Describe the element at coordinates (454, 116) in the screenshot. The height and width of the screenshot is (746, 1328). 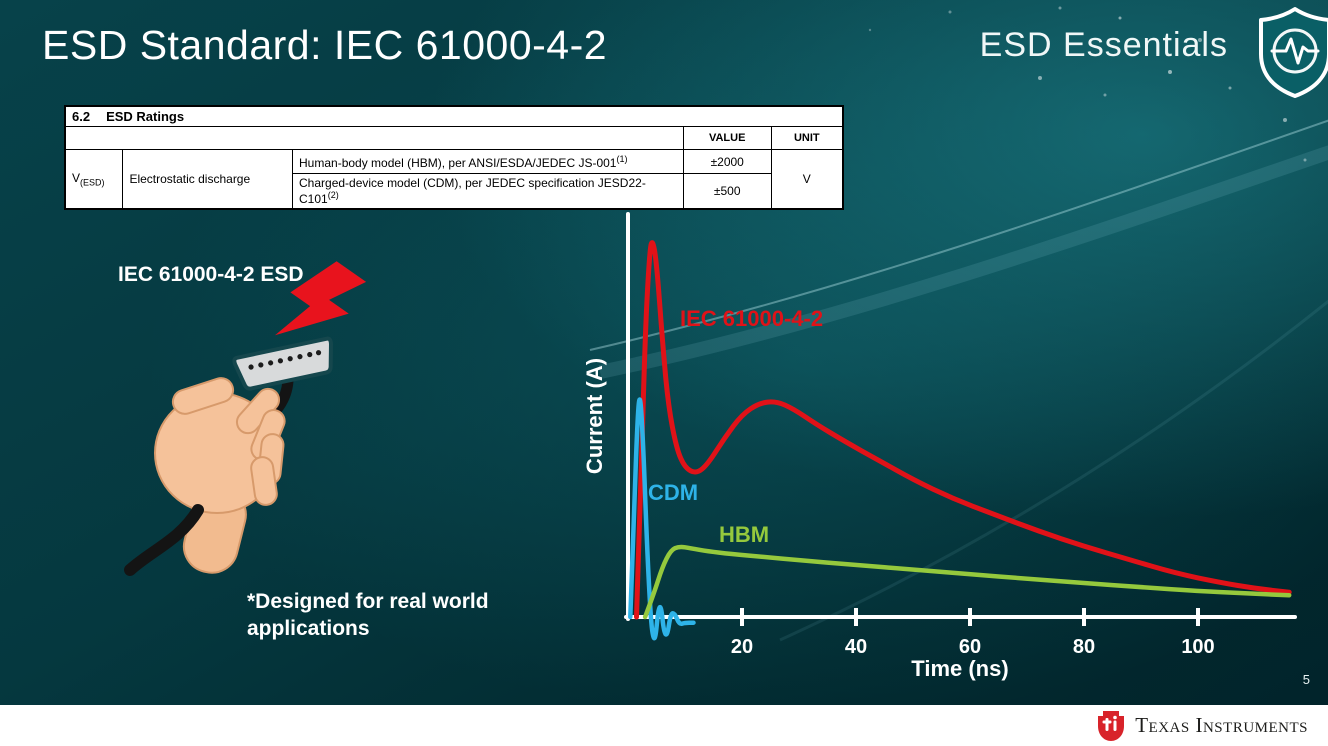
I see `table-section-row: 6.2 ESD Ratings` at that location.